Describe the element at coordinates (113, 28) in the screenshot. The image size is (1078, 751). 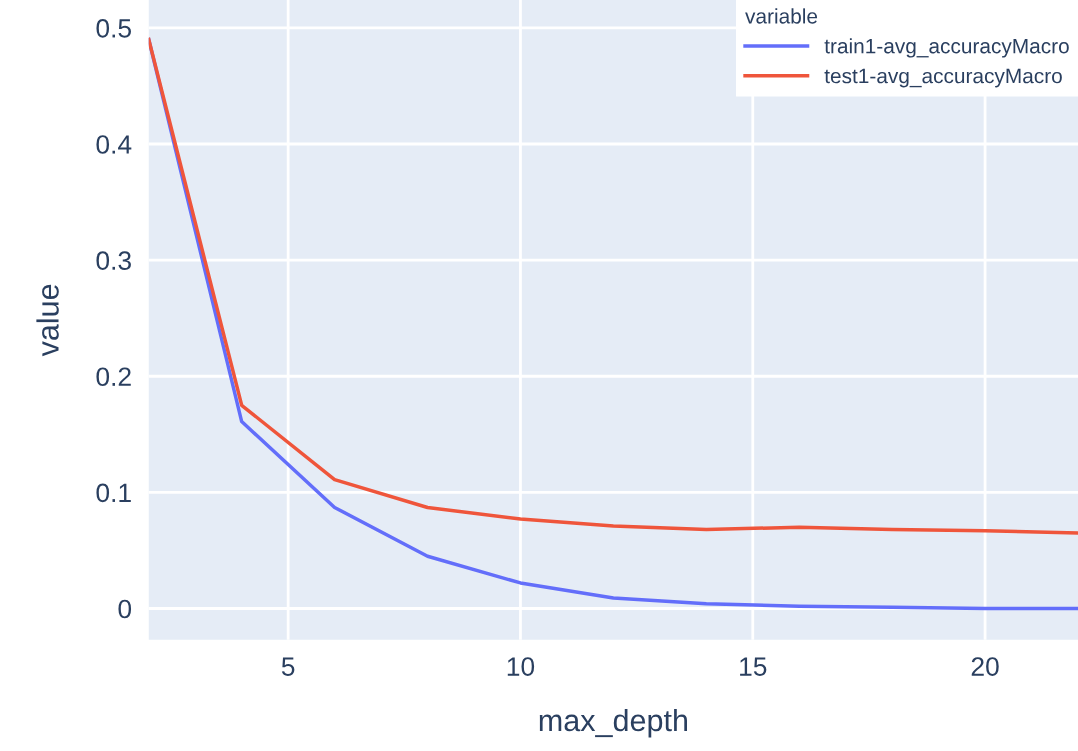
I see `y-tick-label: 0.5` at that location.